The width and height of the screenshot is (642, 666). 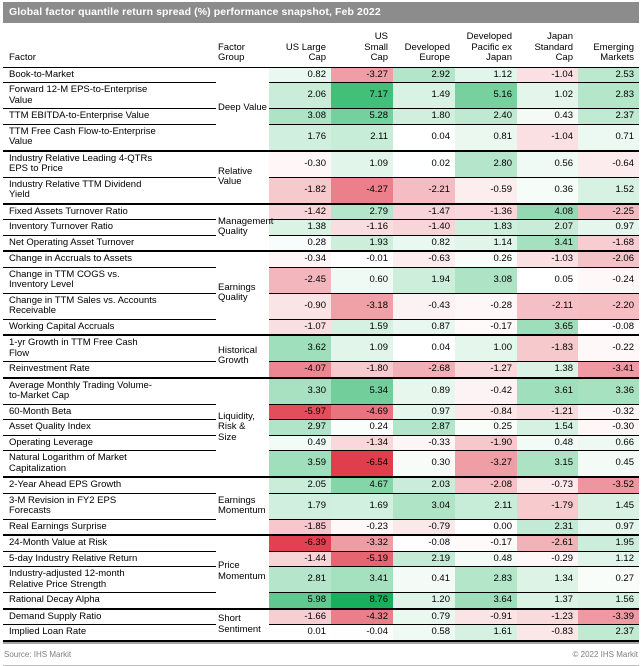 I want to click on value-cell: 0.41, so click(x=424, y=579).